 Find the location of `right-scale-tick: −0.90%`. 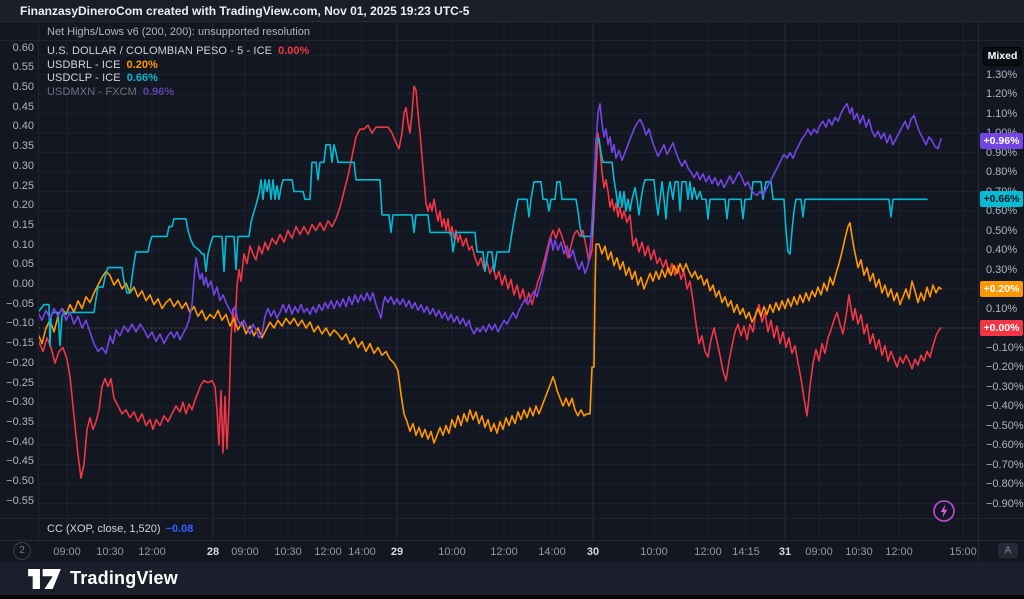

right-scale-tick: −0.90% is located at coordinates (1005, 503).